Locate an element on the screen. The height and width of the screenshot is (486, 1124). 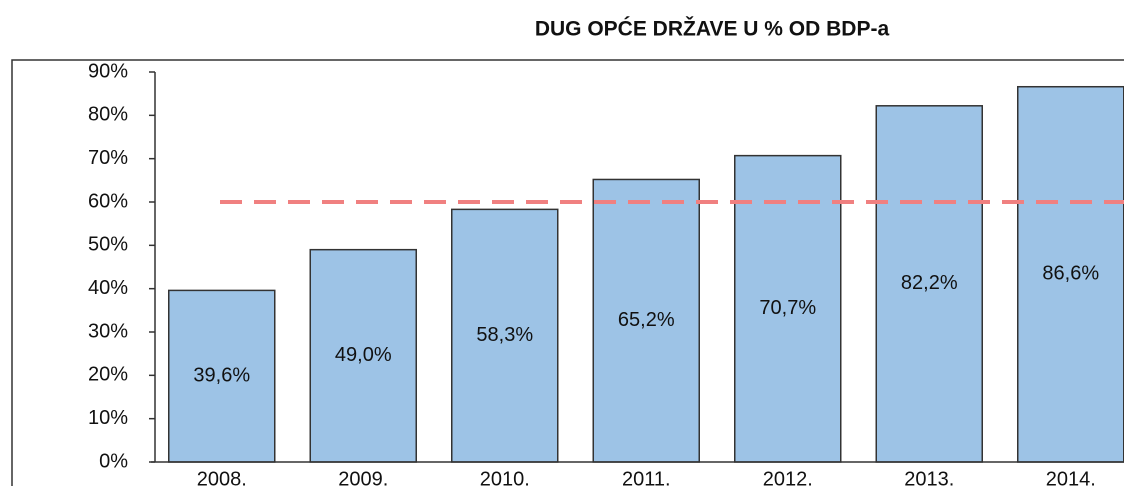
value-label: 49,0% is located at coordinates (363, 355).